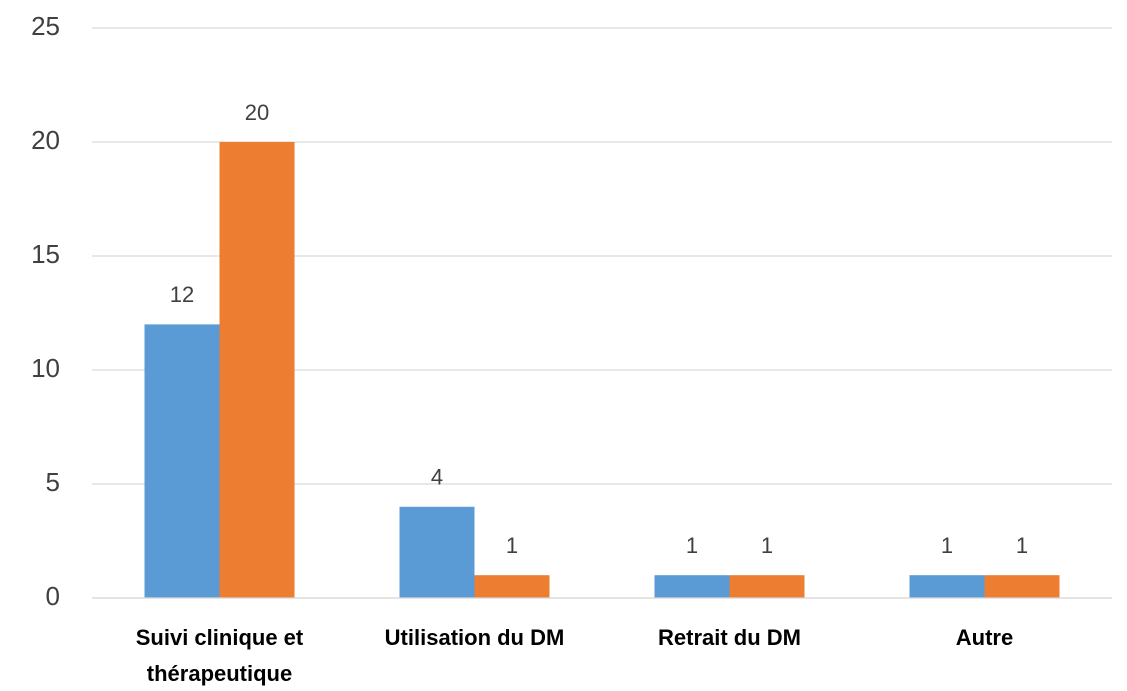 The width and height of the screenshot is (1127, 691). Describe the element at coordinates (53, 482) in the screenshot. I see `y-tick-label: 5` at that location.